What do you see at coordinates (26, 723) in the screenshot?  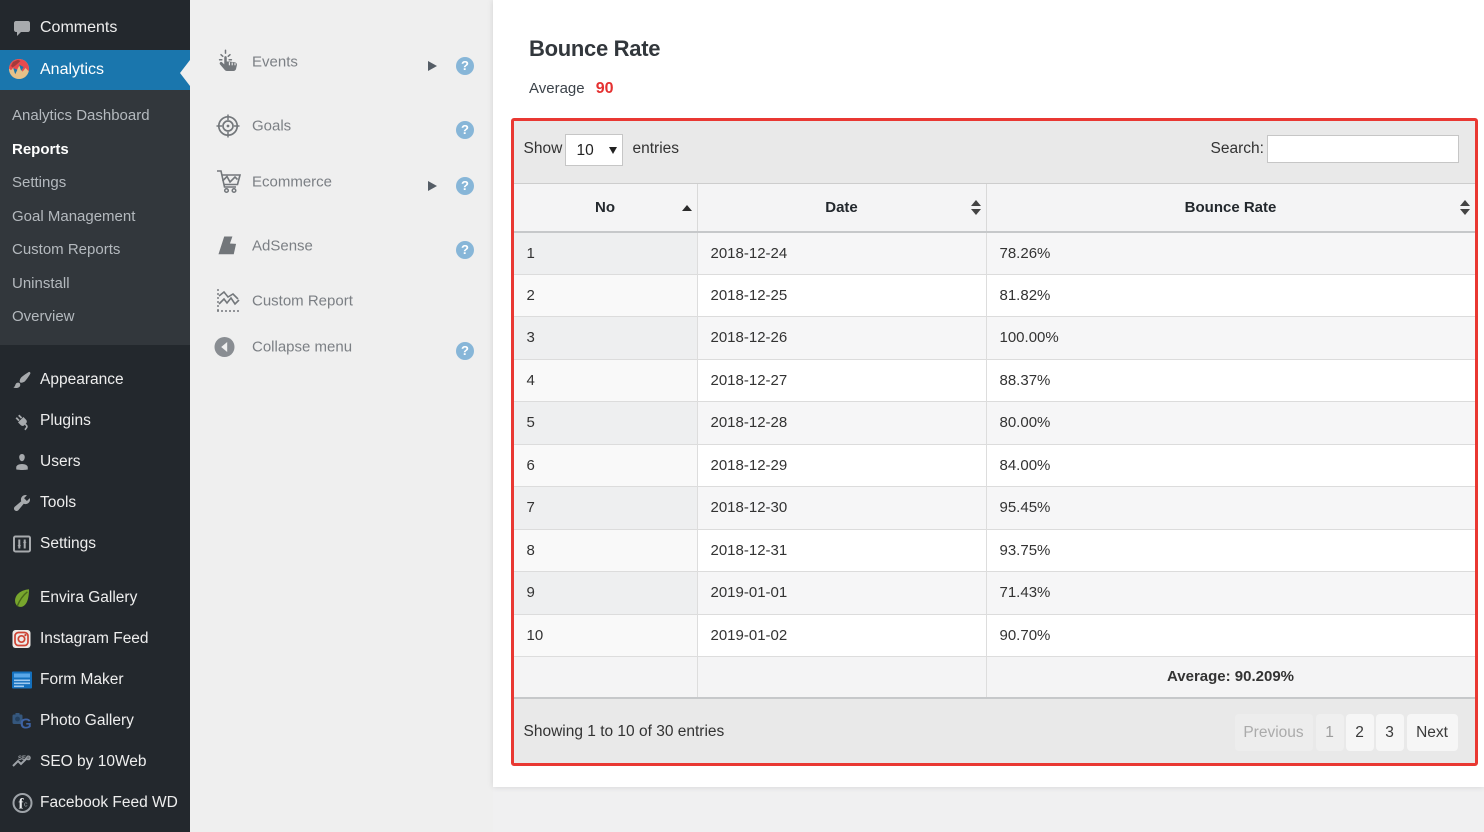 I see `svg-text: G` at bounding box center [26, 723].